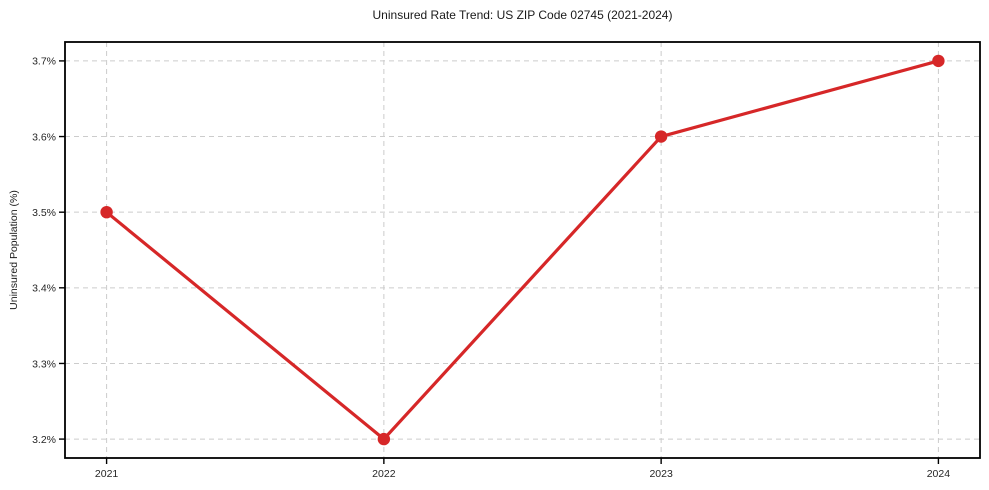  Describe the element at coordinates (939, 474) in the screenshot. I see `x-tick-label: 2024` at that location.